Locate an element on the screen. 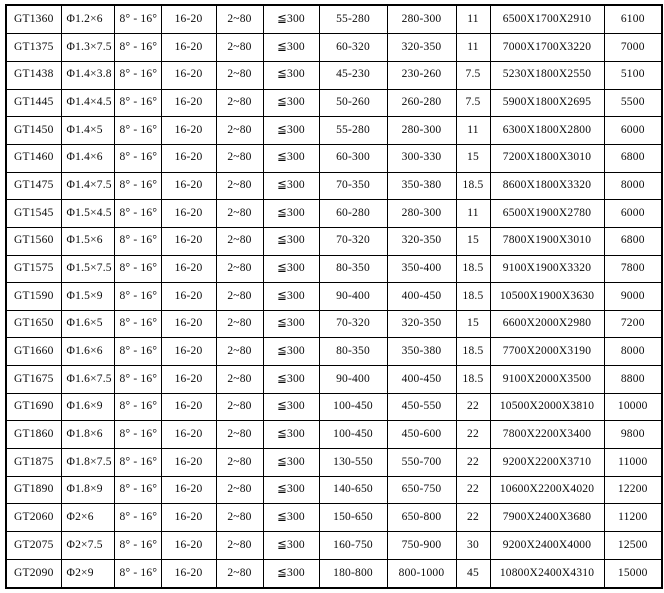 The image size is (664, 593). cell-spec: Φ1.5×4.5 is located at coordinates (87, 213).